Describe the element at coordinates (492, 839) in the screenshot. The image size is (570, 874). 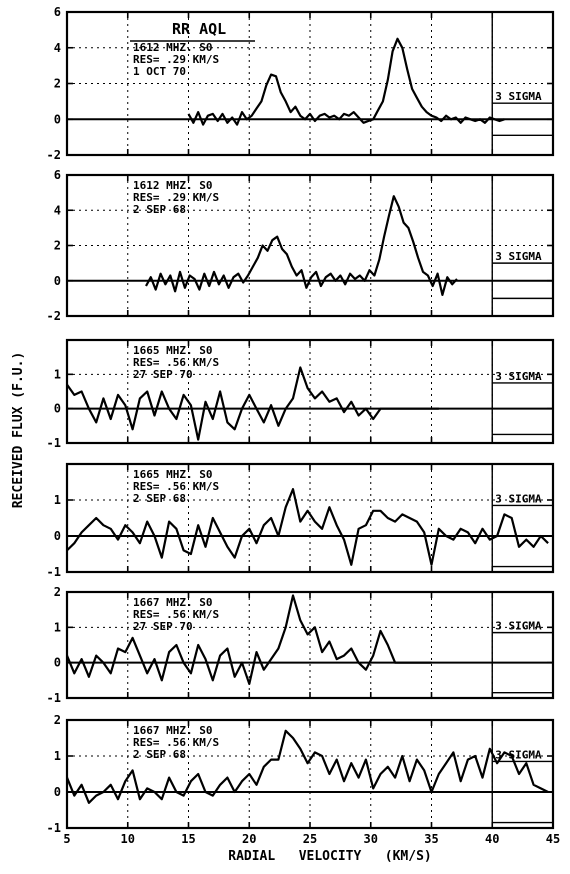
I see `x-tick-label: 40` at that location.